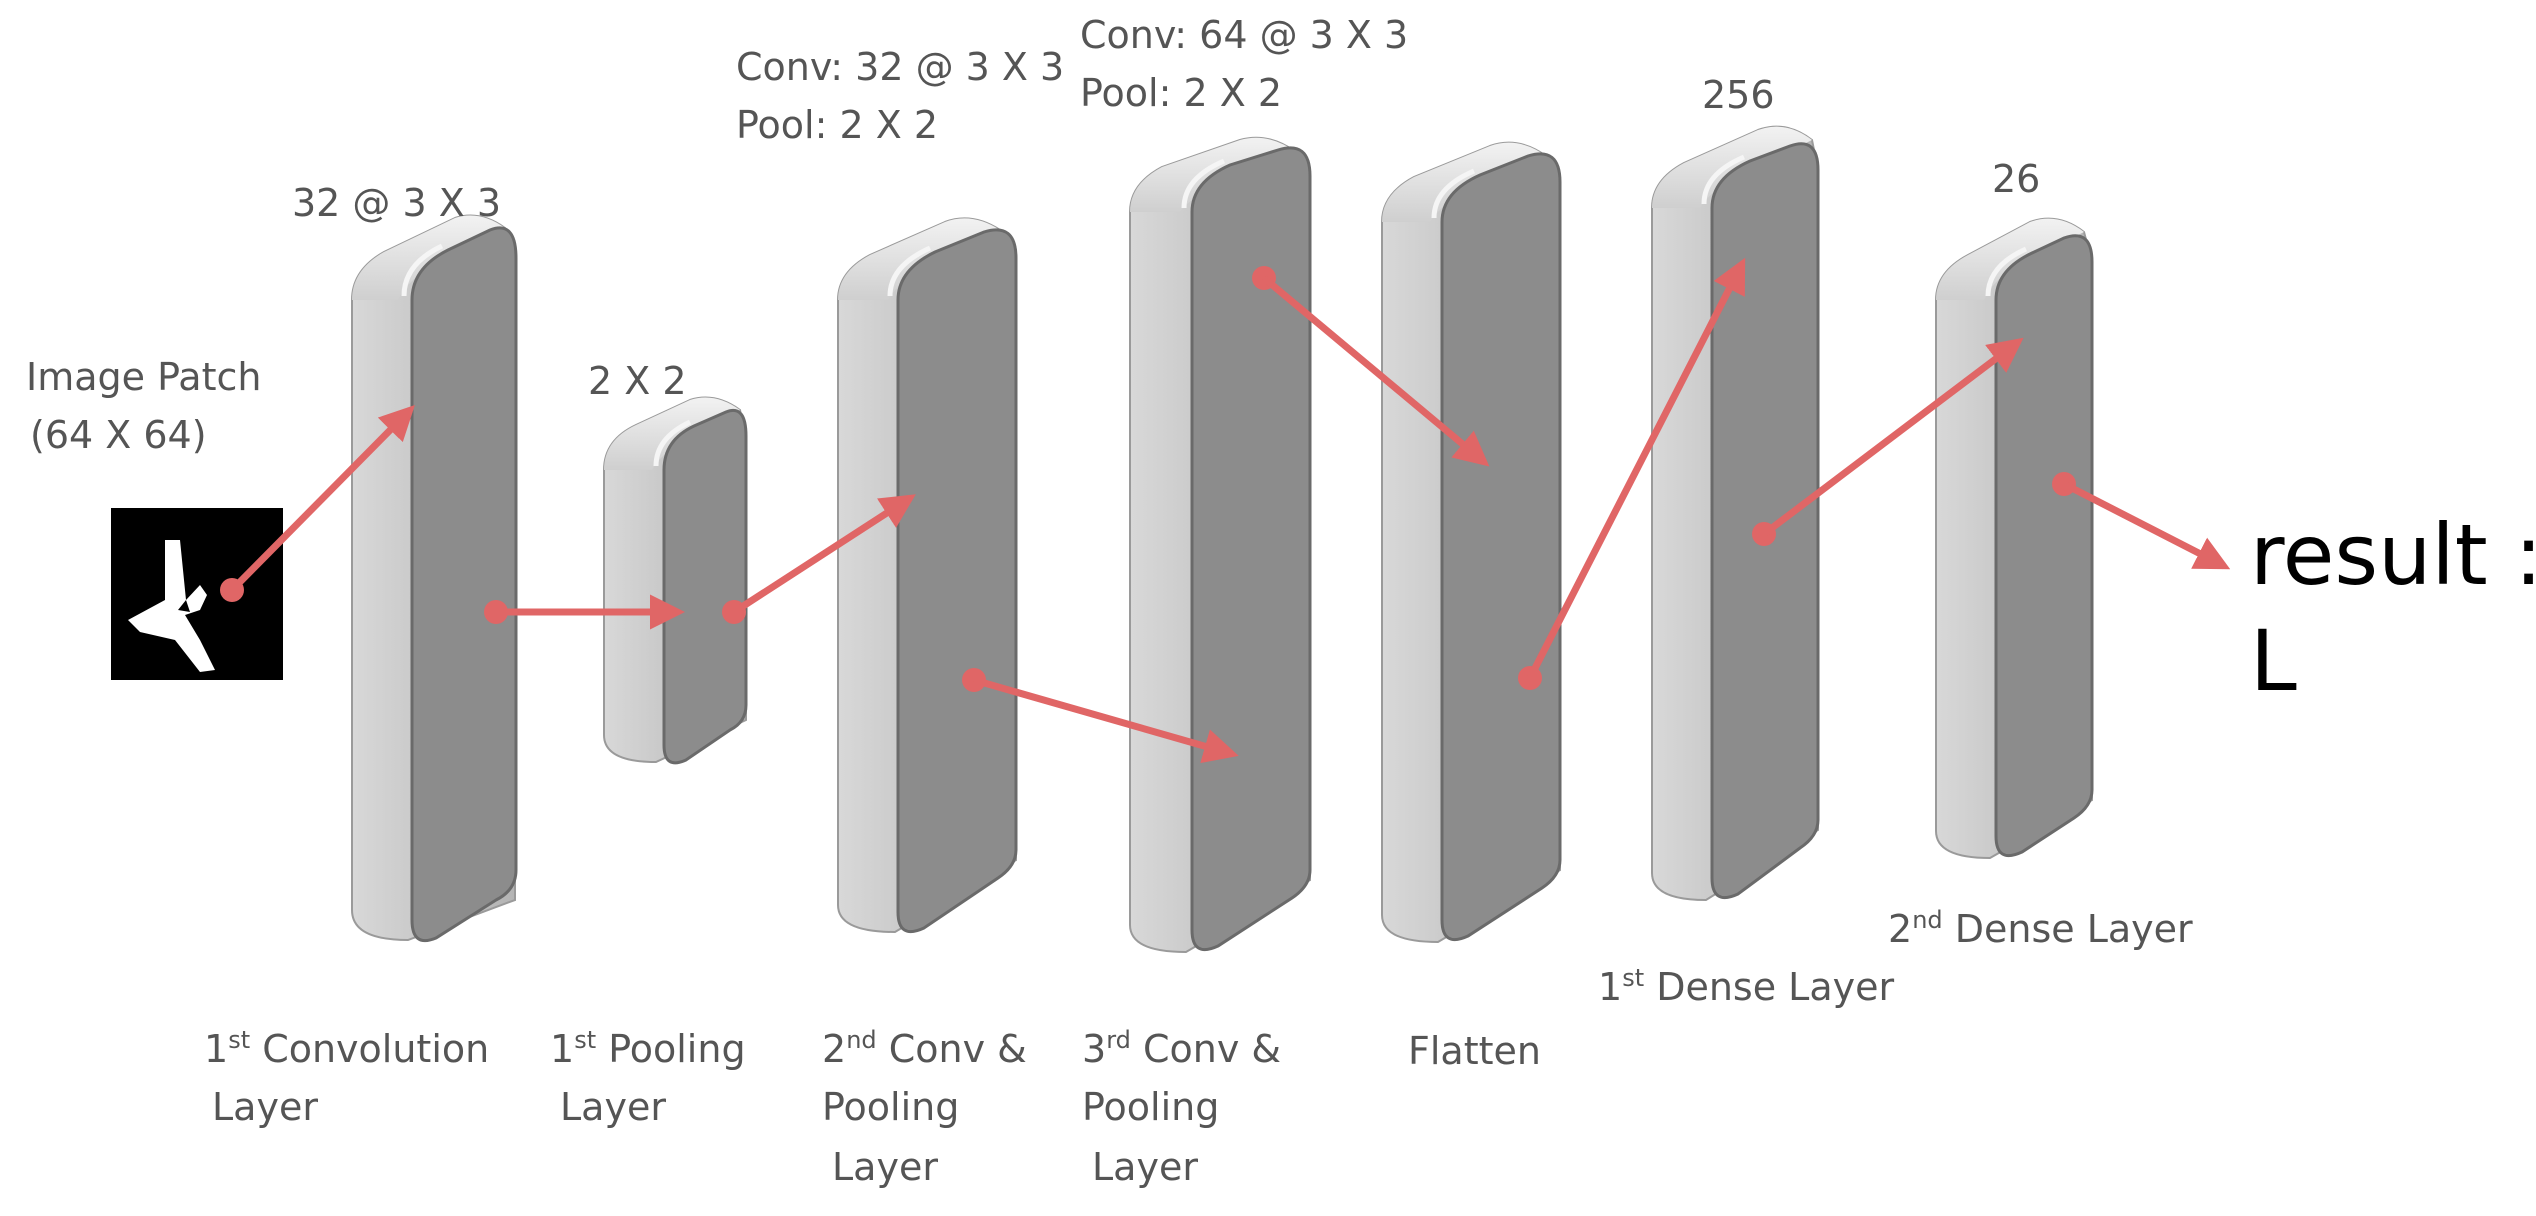  I want to click on conv3-name-line3: Layer, so click(1145, 1167).